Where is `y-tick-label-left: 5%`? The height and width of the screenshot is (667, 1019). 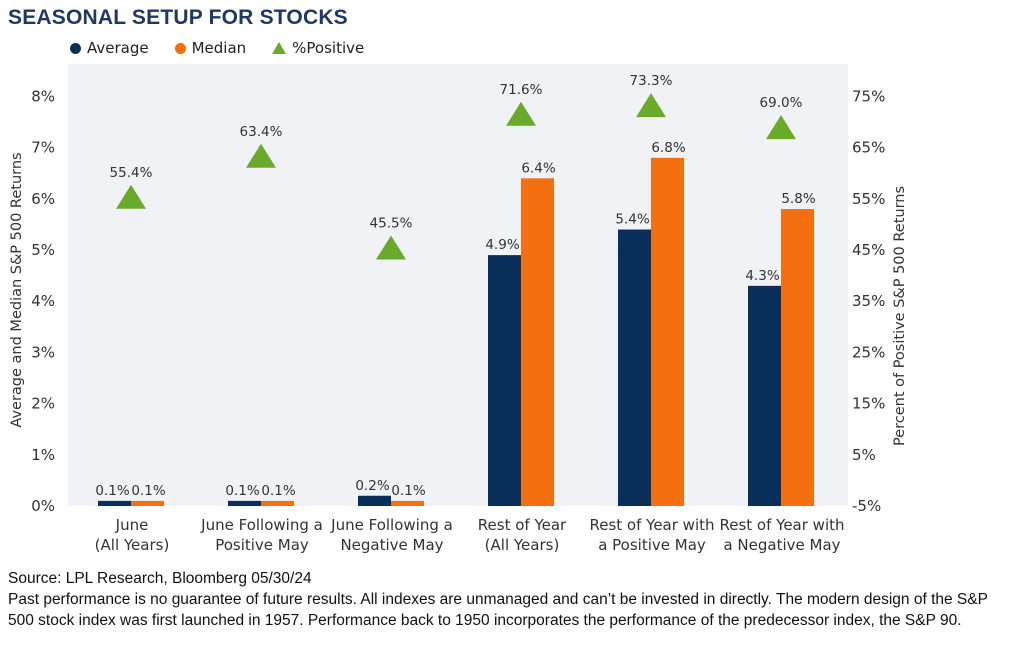
y-tick-label-left: 5% is located at coordinates (43, 250).